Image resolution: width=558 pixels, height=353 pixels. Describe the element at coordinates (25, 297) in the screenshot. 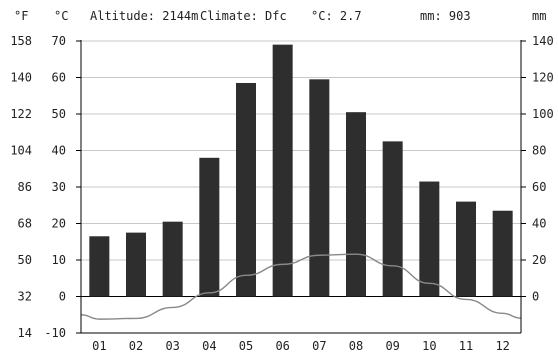

I see `fahrenheit-tick-label: 32` at that location.